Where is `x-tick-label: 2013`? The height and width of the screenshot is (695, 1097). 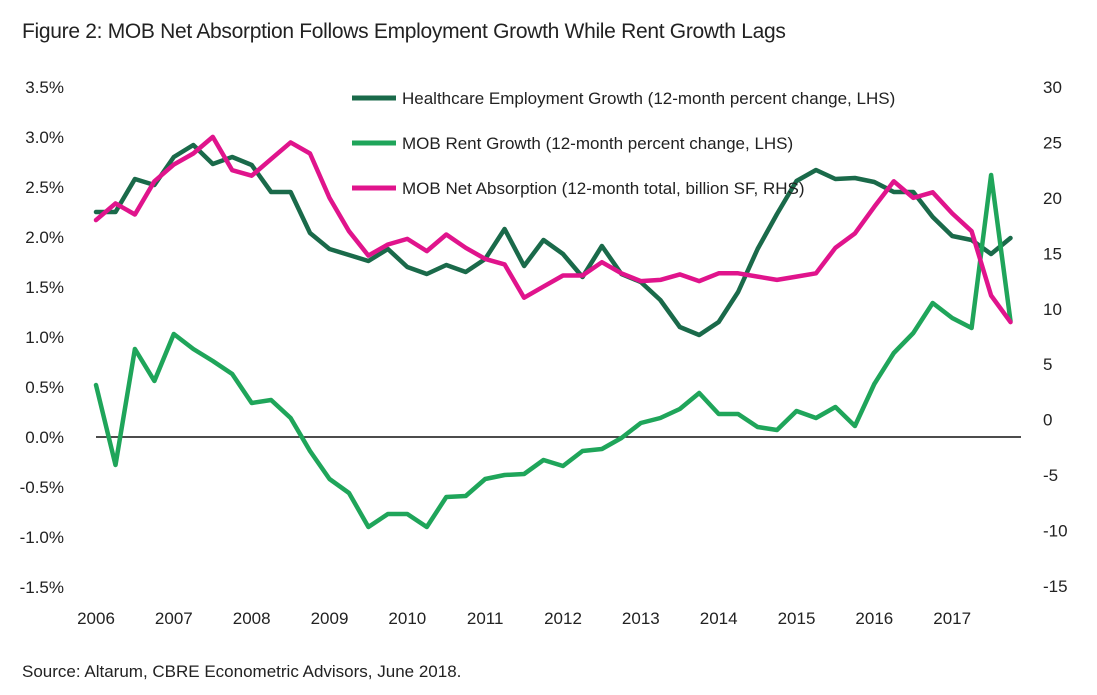
x-tick-label: 2013 is located at coordinates (641, 618).